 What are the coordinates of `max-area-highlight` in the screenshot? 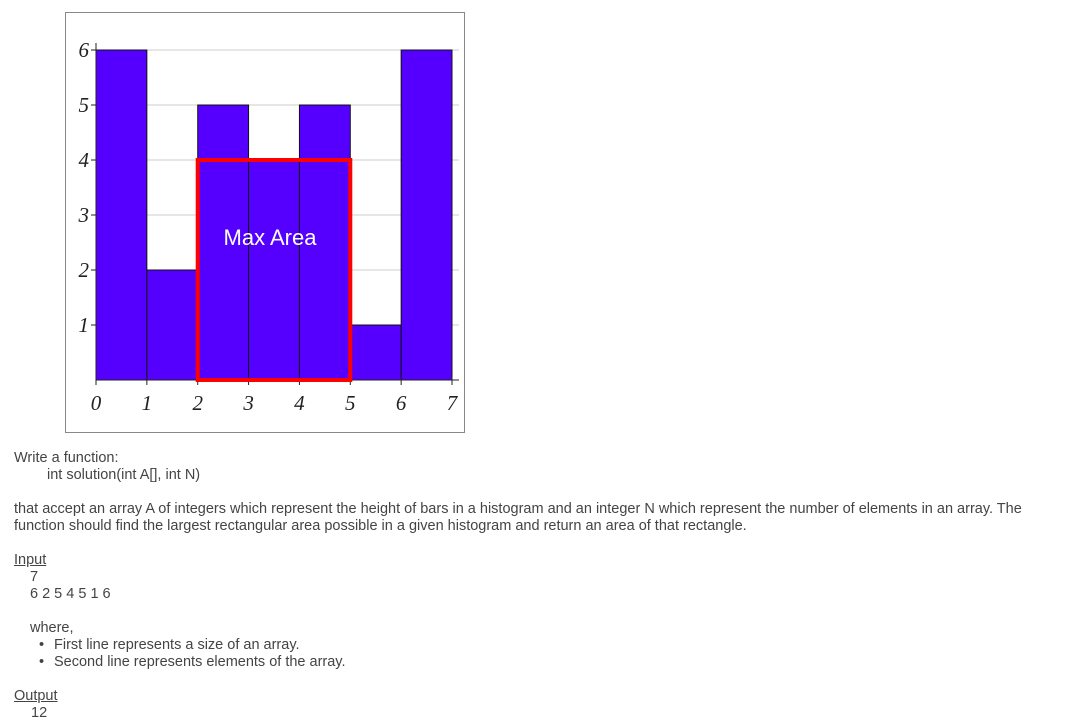 It's located at (274, 270).